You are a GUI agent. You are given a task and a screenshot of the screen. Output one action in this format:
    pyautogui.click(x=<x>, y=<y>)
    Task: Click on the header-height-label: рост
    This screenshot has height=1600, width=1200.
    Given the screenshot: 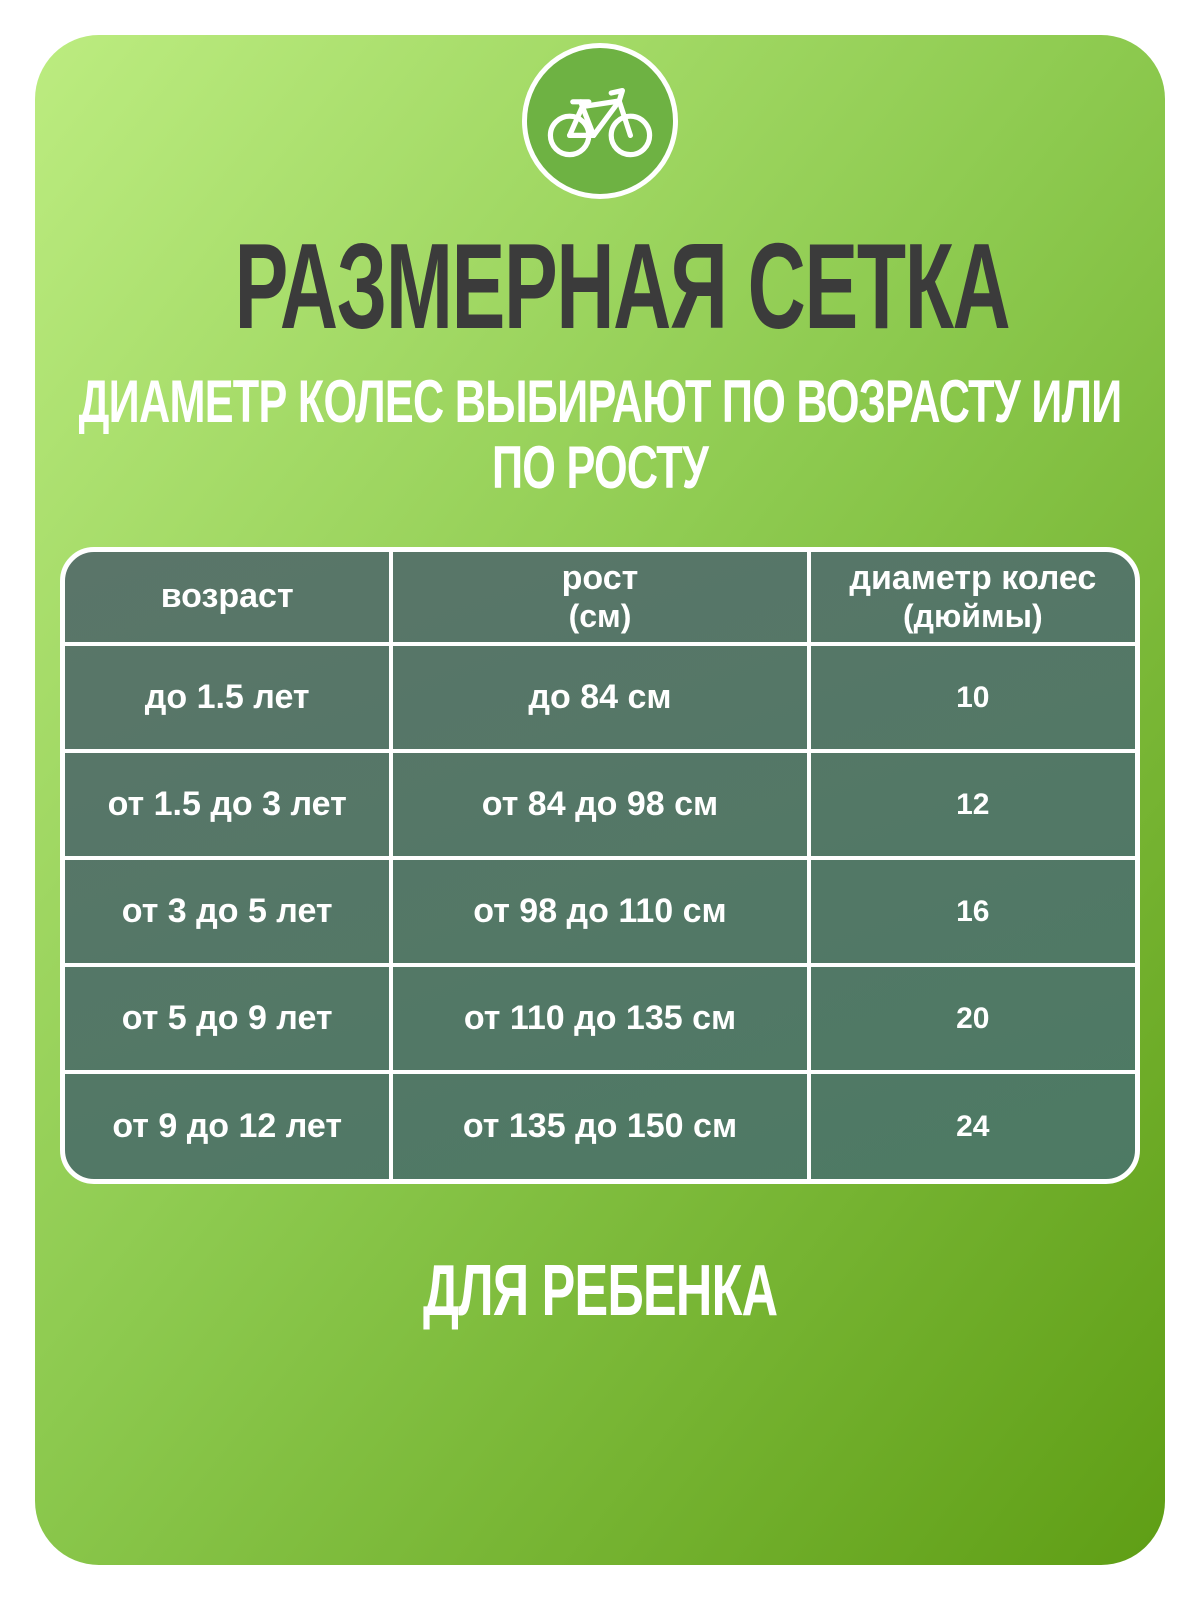 What is the action you would take?
    pyautogui.click(x=600, y=578)
    